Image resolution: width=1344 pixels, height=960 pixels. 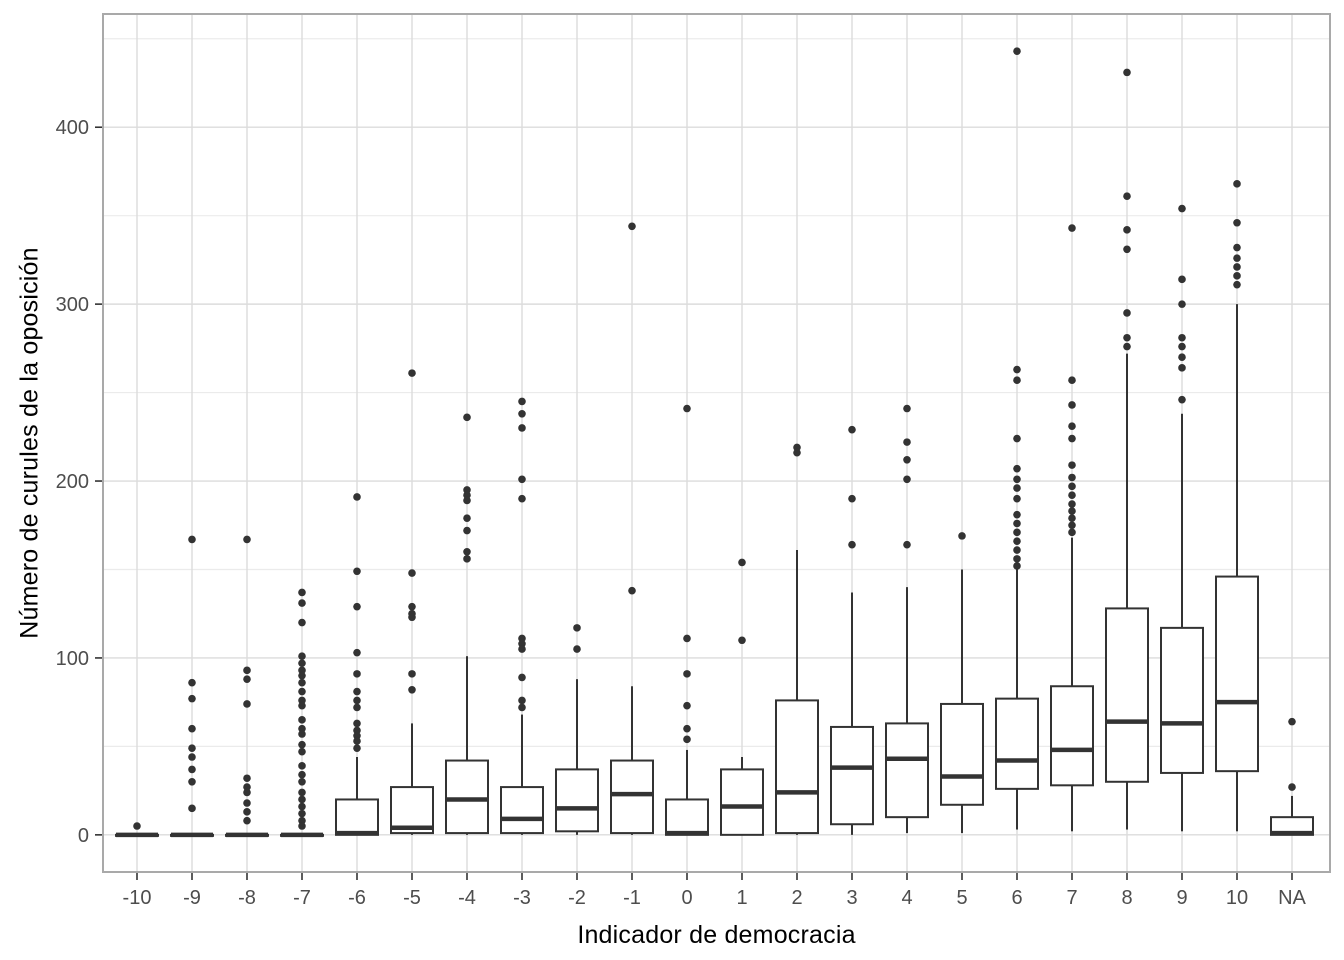 I want to click on box-rect--3, so click(x=522, y=810).